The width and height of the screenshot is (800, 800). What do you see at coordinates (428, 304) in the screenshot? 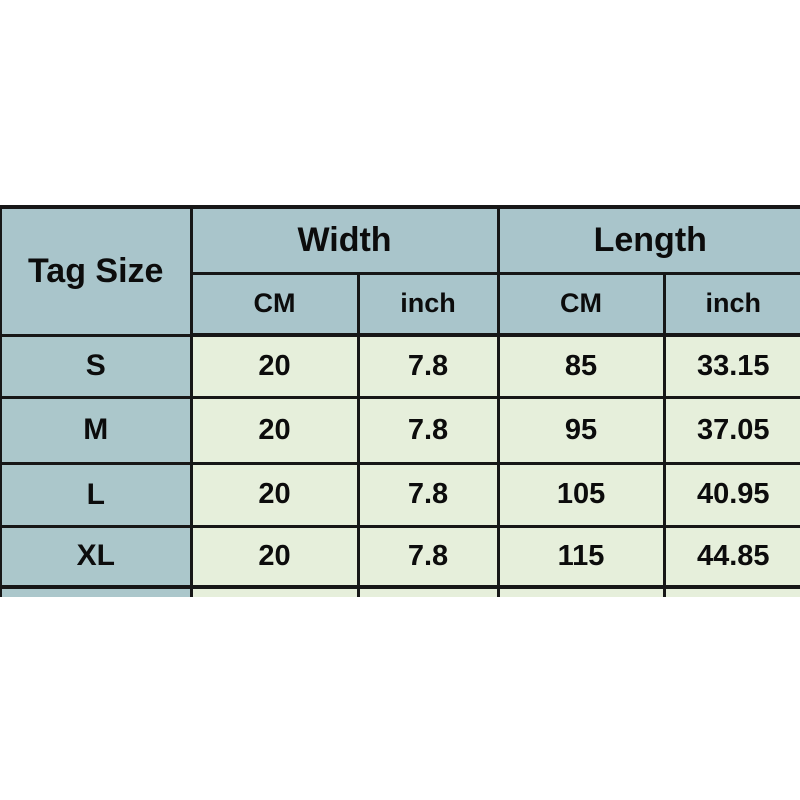
I see `subheader-cell-width-inch: inch` at bounding box center [428, 304].